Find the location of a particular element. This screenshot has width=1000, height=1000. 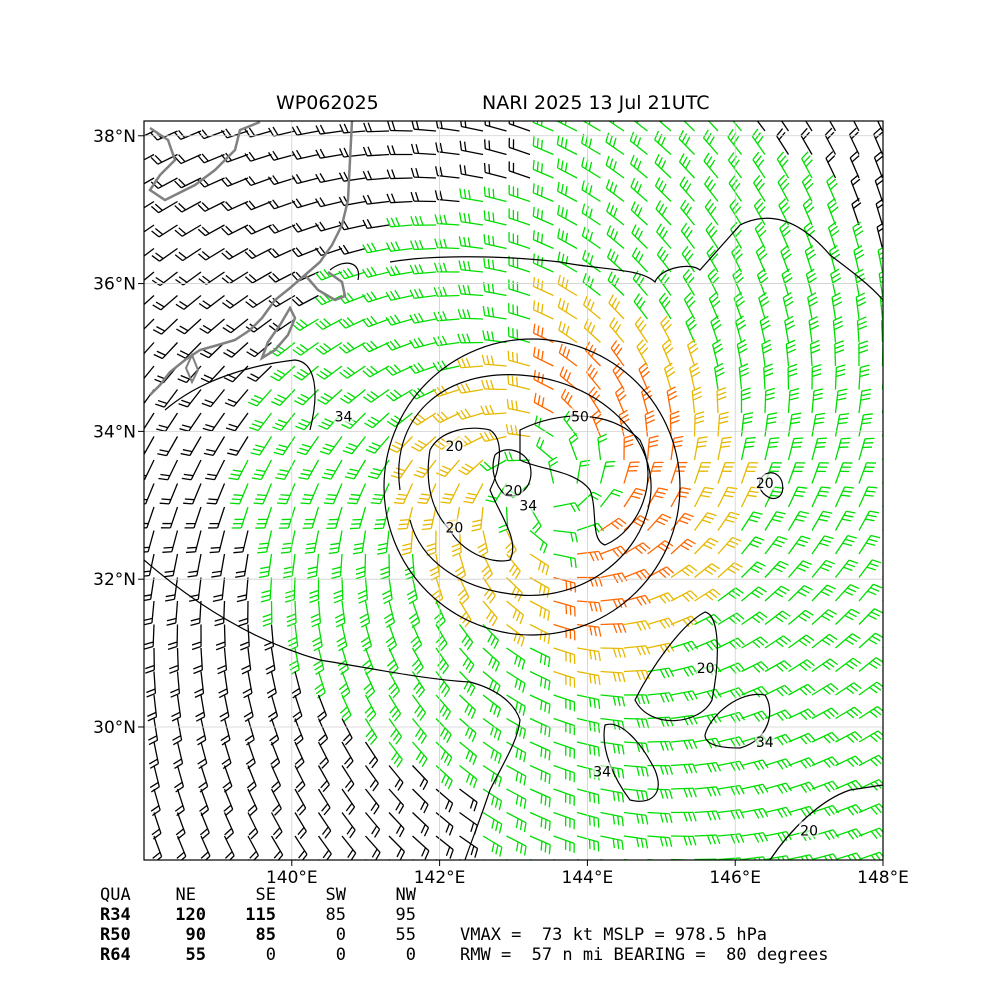

longitude-tick-label: 142°E is located at coordinates (440, 878).